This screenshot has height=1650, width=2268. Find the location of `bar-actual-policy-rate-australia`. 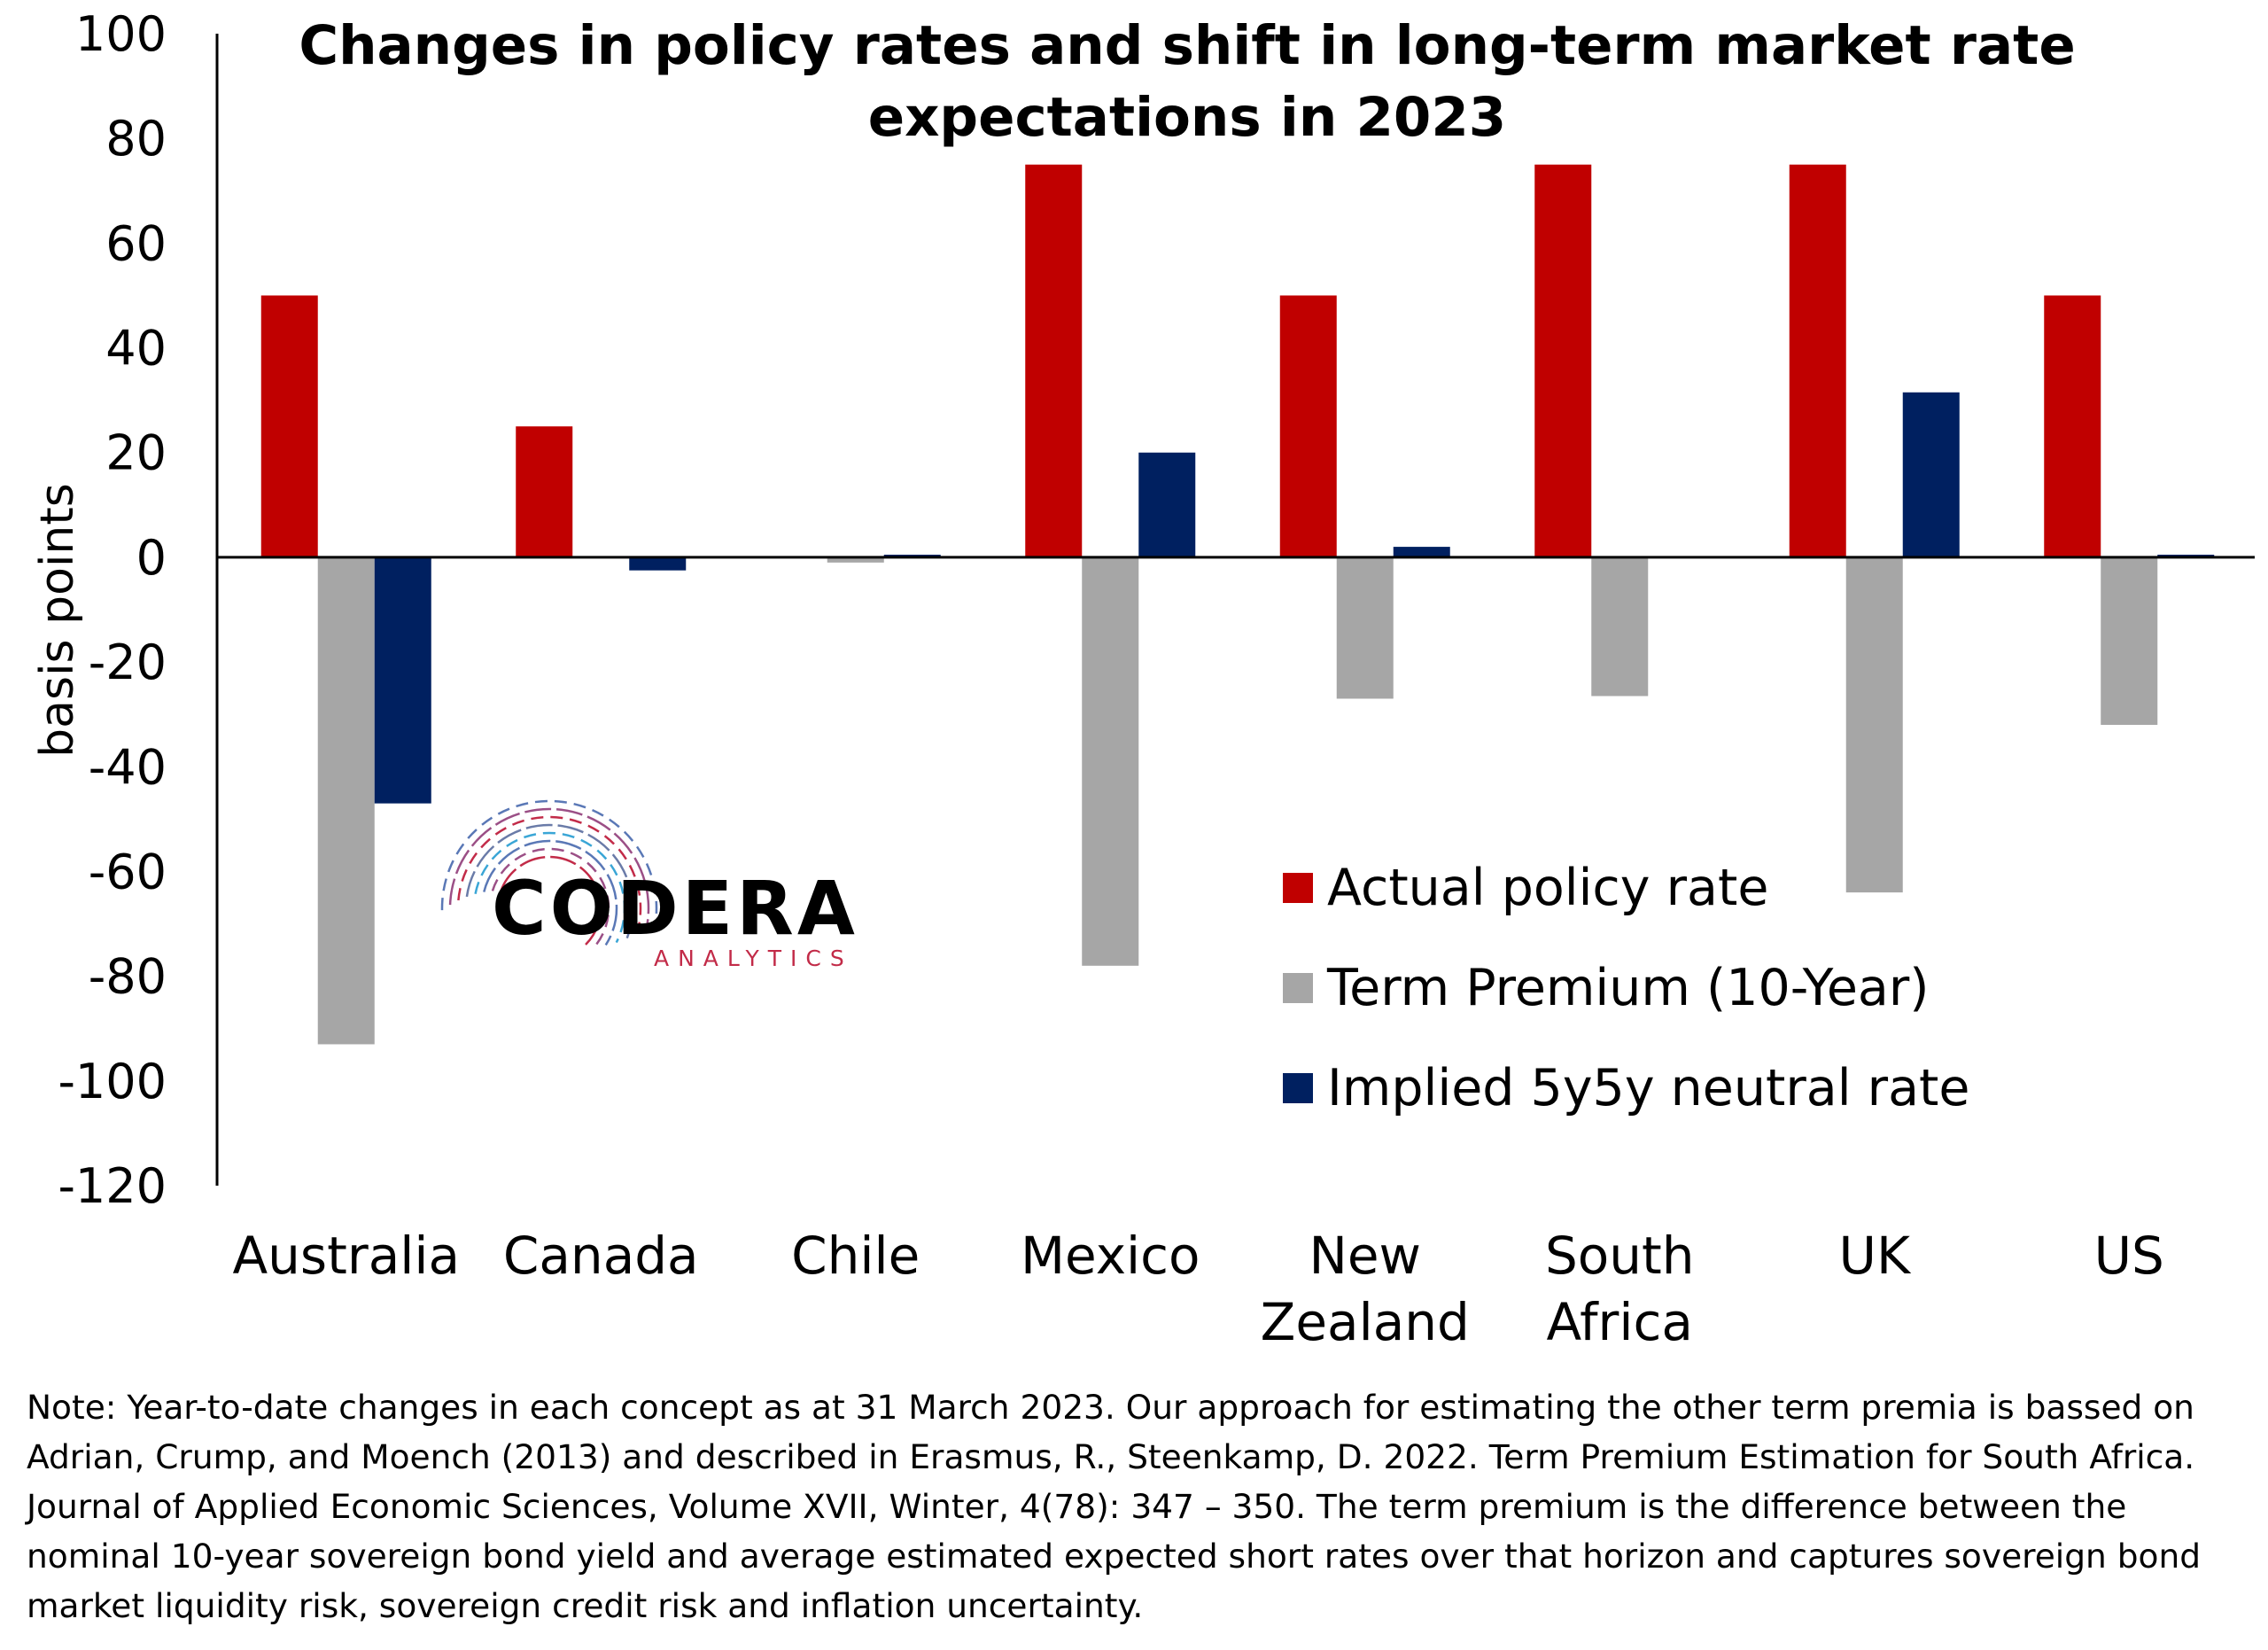

bar-actual-policy-rate-australia is located at coordinates (289, 426).